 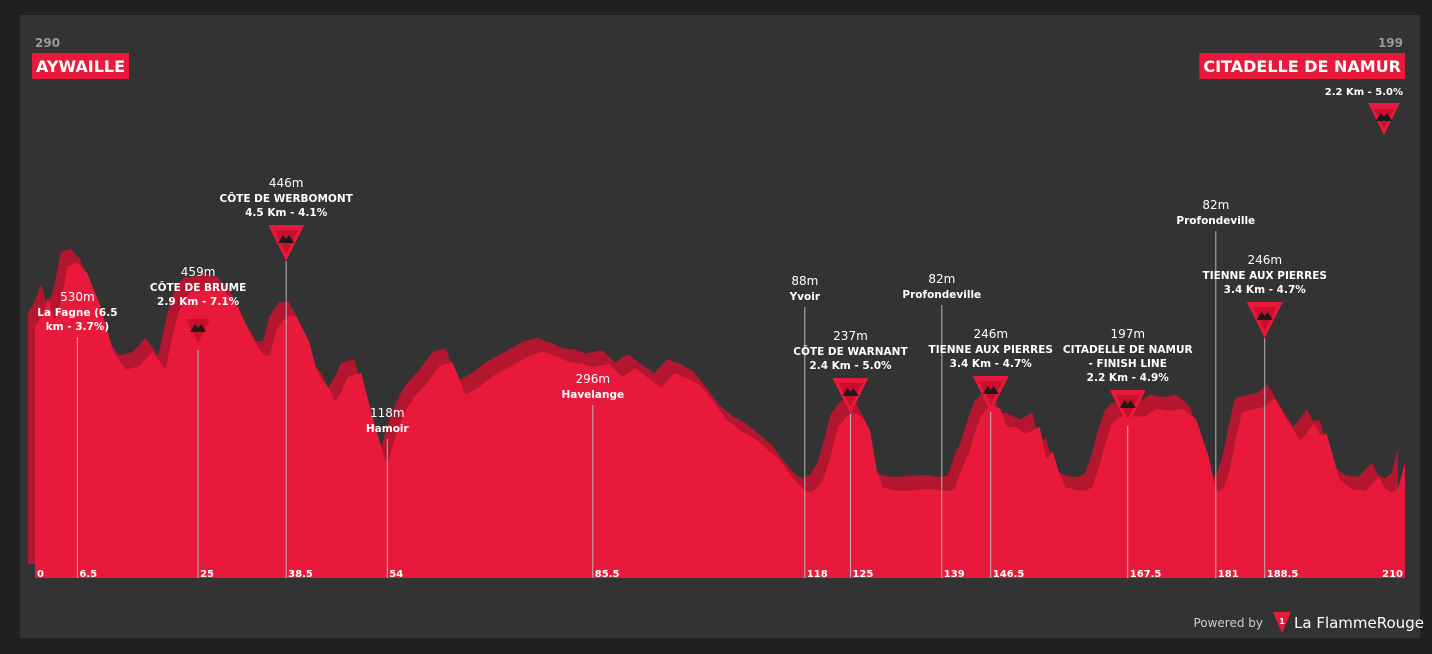 I want to click on km-tick-label: 167.5, so click(x=1146, y=574).